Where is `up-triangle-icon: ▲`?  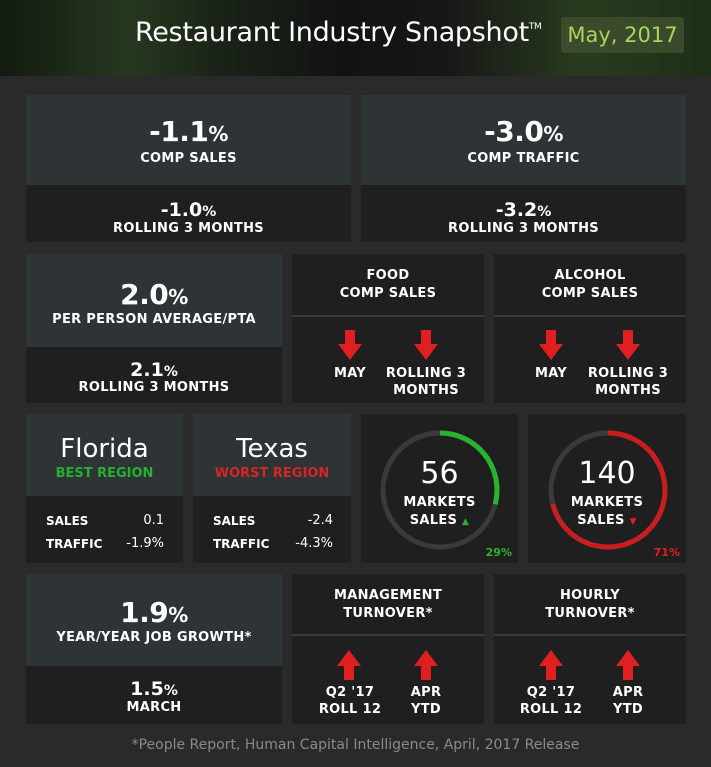
up-triangle-icon: ▲ is located at coordinates (466, 522).